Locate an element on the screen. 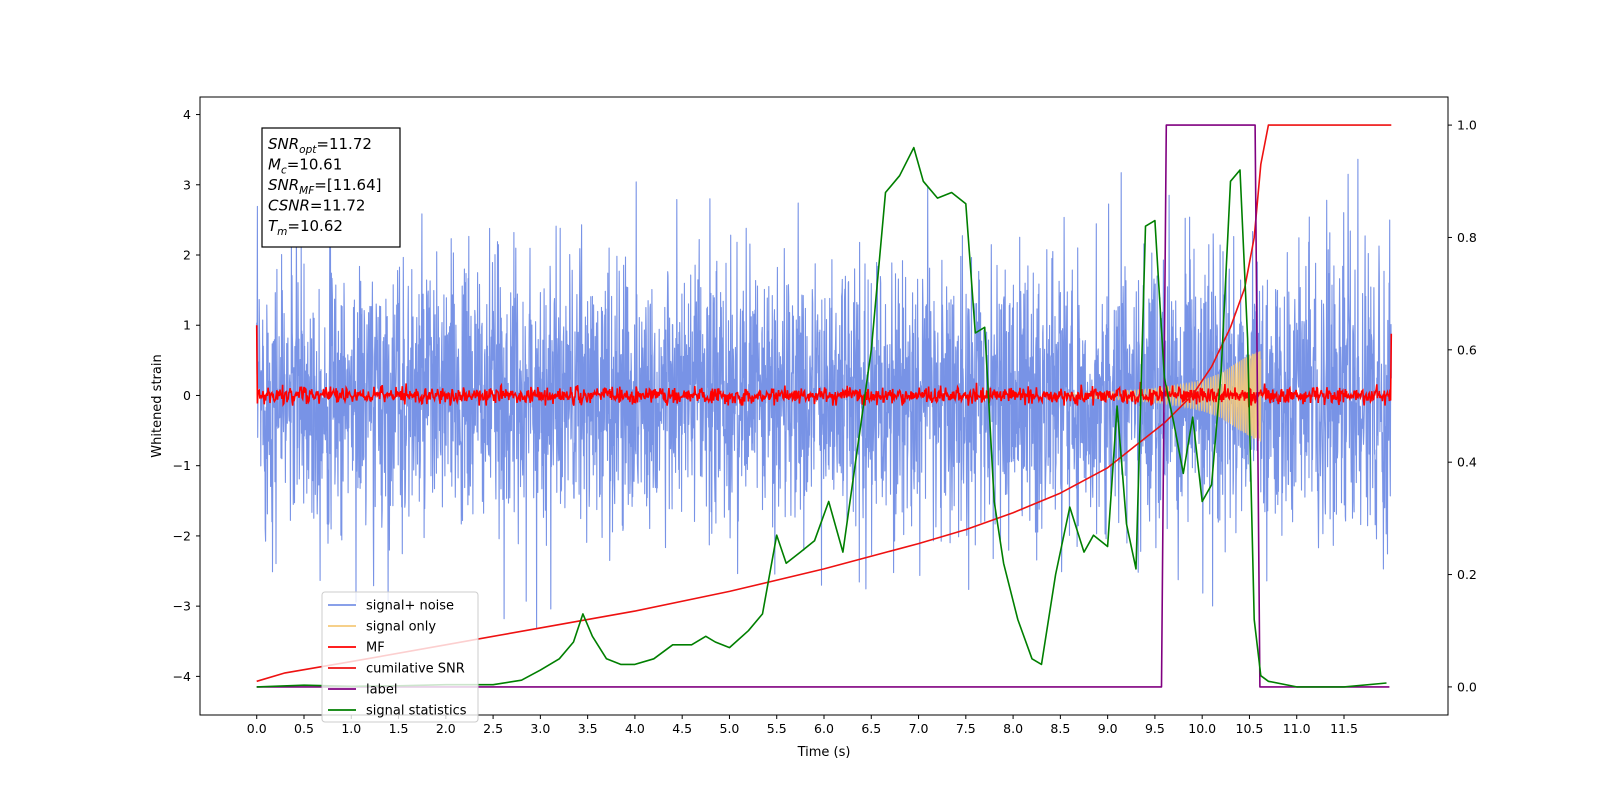 The height and width of the screenshot is (804, 1600). x-tick-label: 2.0 is located at coordinates (446, 728).